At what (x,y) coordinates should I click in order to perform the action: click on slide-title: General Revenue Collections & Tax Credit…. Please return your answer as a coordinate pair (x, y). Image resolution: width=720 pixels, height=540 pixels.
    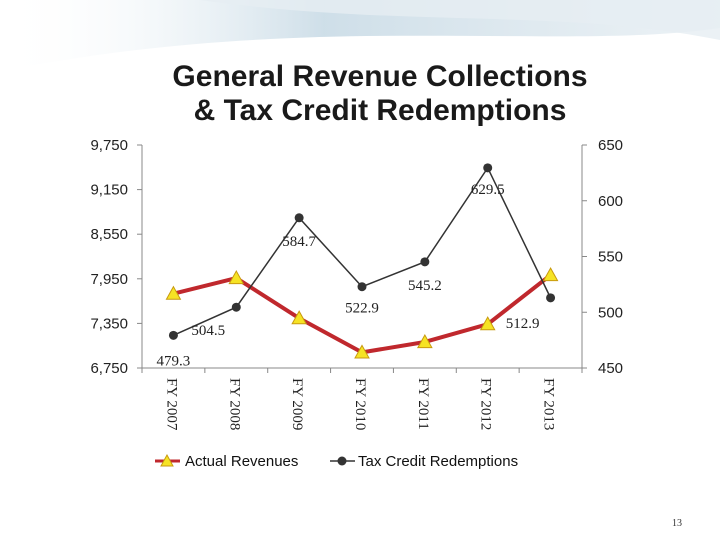
    Looking at the image, I should click on (380, 94).